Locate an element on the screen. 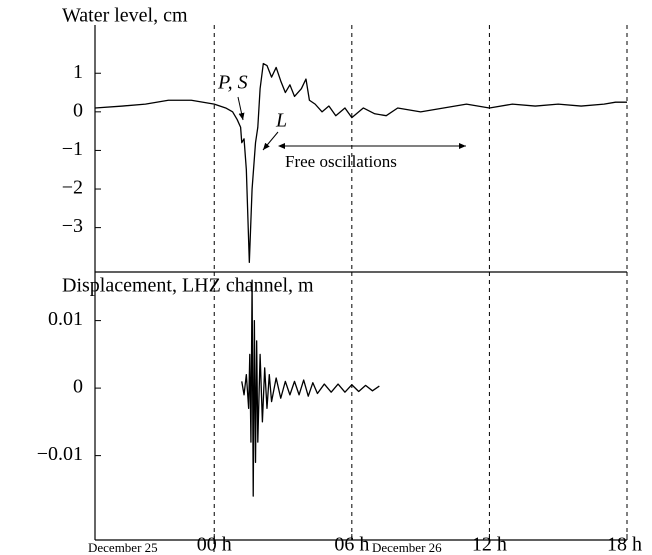 This screenshot has width=652, height=555. y-tick-label: 1 is located at coordinates (78, 72).